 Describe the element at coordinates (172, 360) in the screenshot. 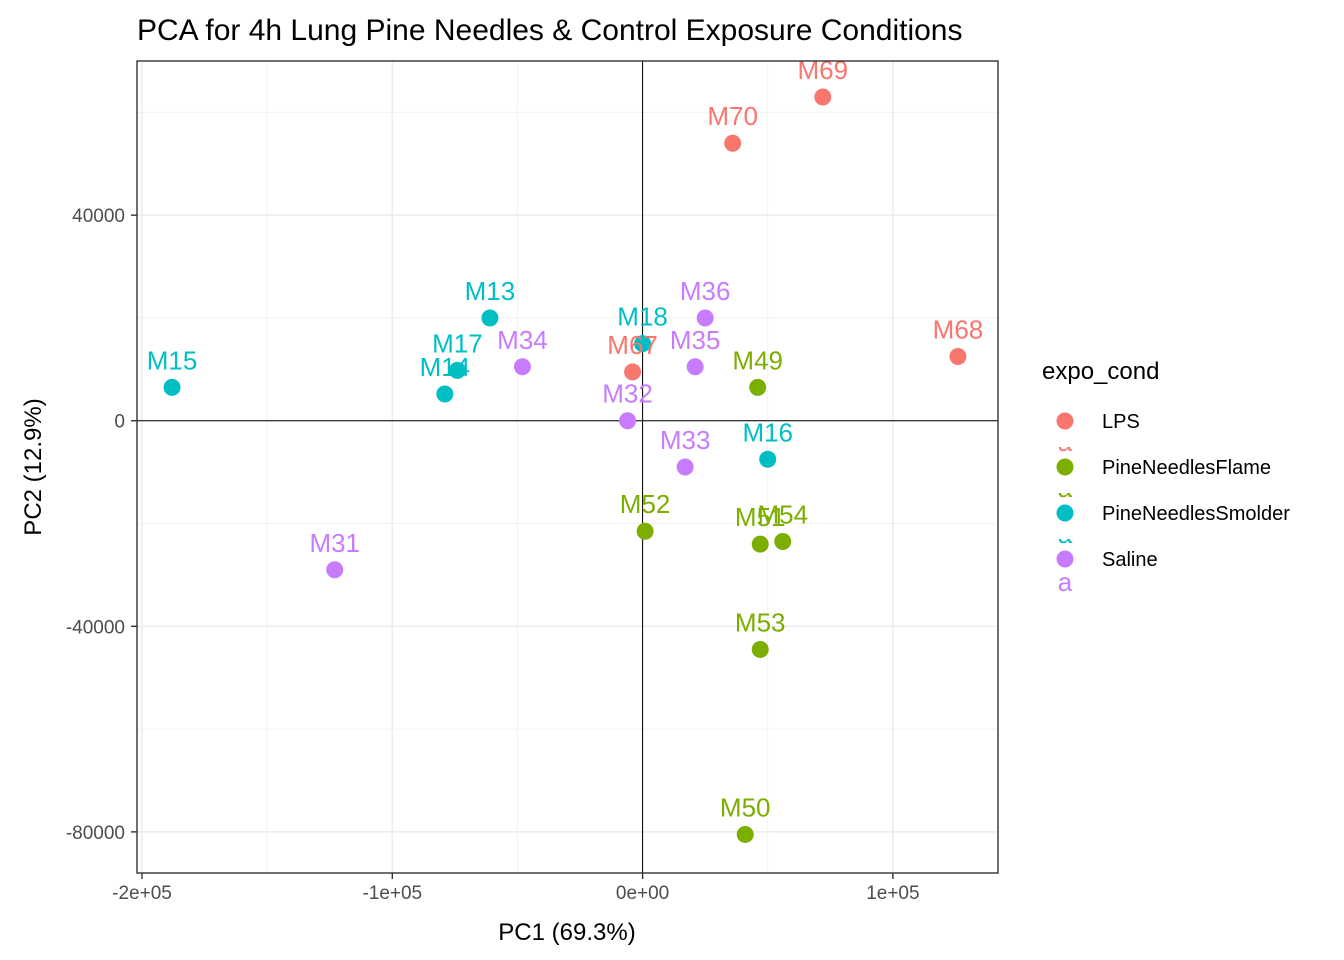

I see `point-label-m15: M15` at that location.